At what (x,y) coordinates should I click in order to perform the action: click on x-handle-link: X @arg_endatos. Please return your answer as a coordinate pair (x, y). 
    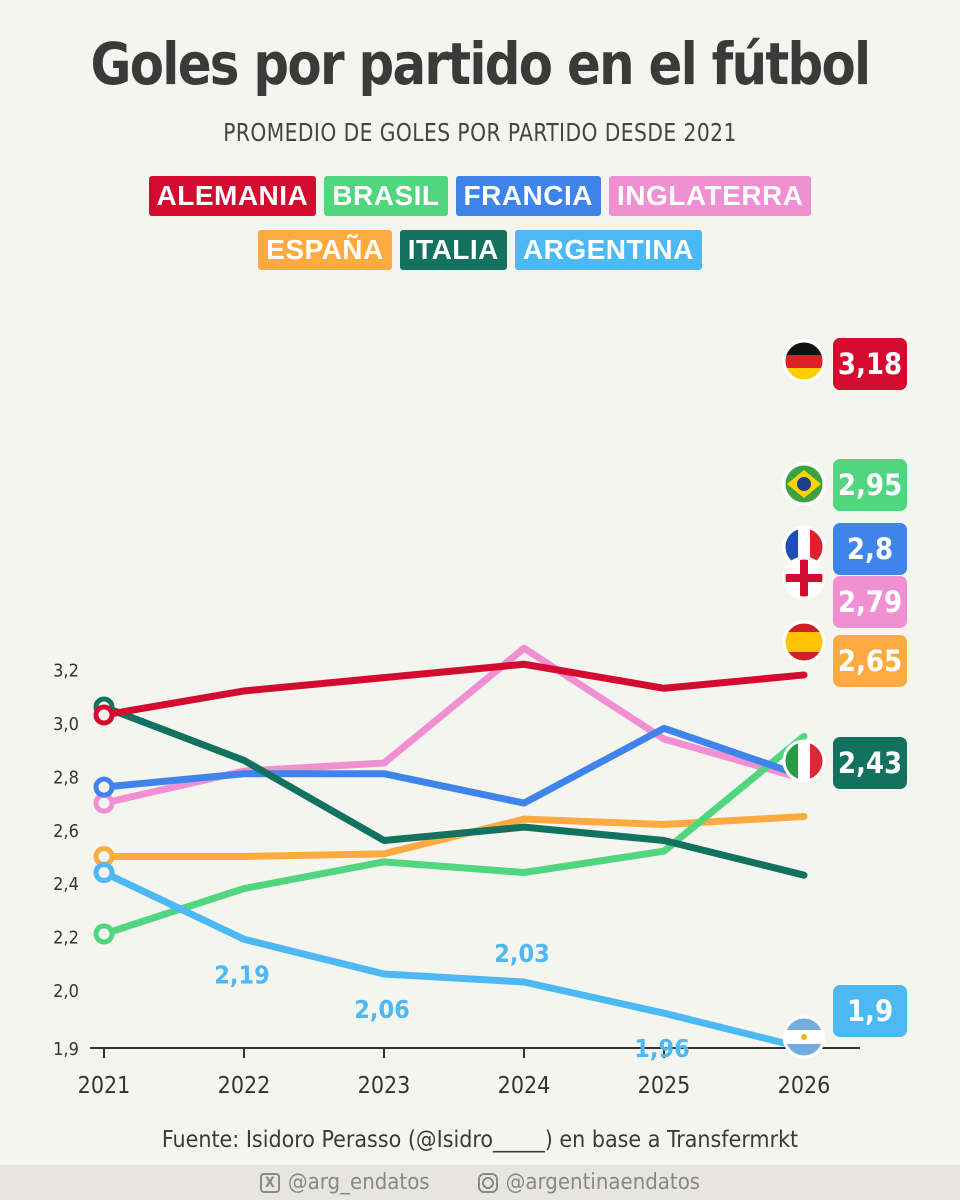
    Looking at the image, I should click on (344, 1182).